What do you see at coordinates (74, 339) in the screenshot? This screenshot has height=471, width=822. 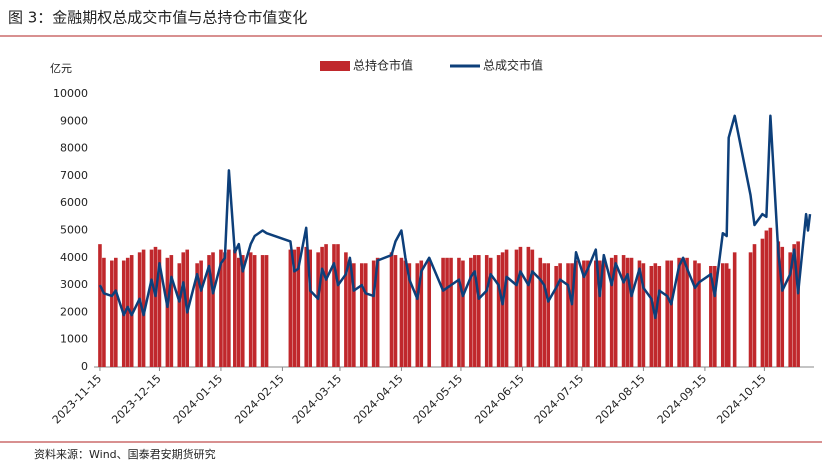 I see `y-tick-label: 1000` at bounding box center [74, 339].